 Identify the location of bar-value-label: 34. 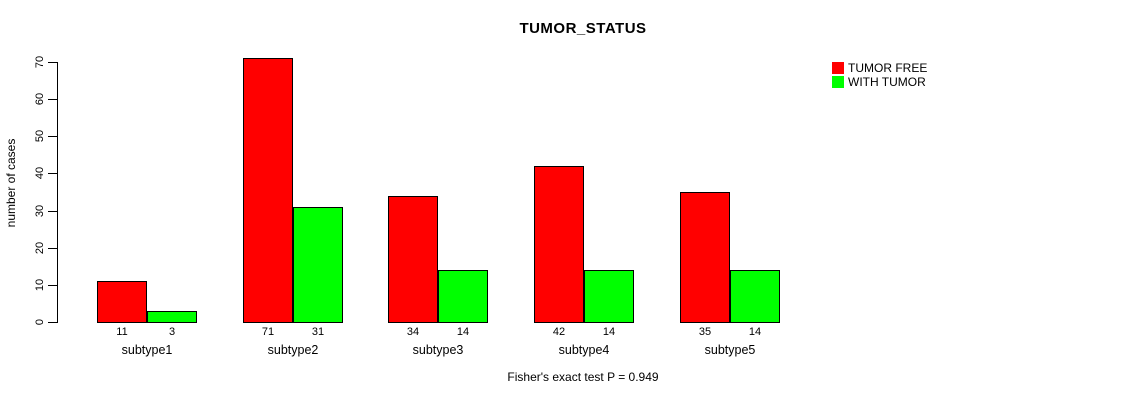
(413, 332).